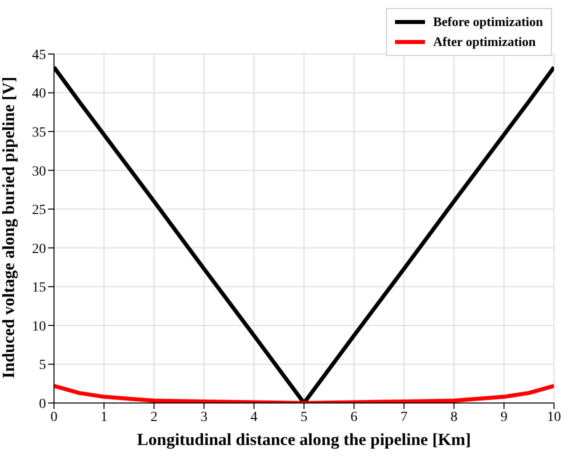 Image resolution: width=566 pixels, height=459 pixels. What do you see at coordinates (42, 366) in the screenshot?
I see `y-tick-label: 5` at bounding box center [42, 366].